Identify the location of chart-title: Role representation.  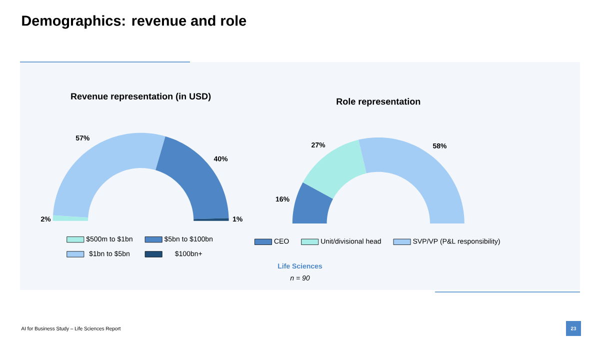
(378, 102).